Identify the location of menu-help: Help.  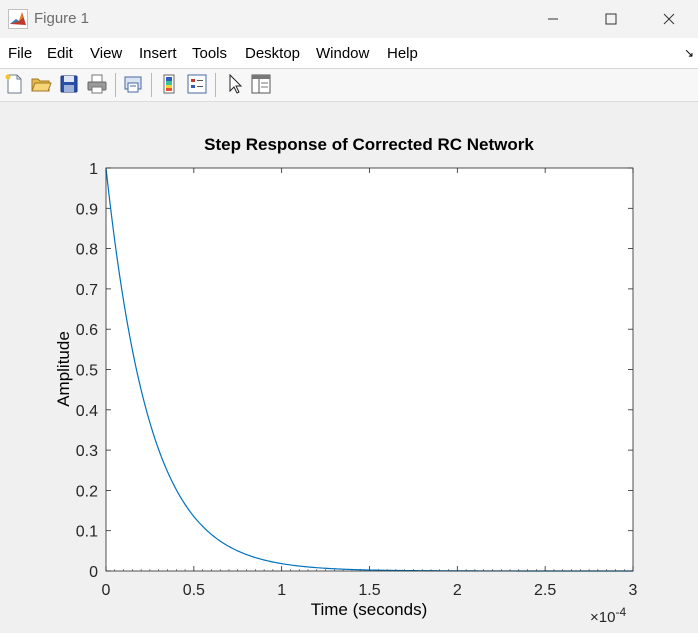
(402, 53).